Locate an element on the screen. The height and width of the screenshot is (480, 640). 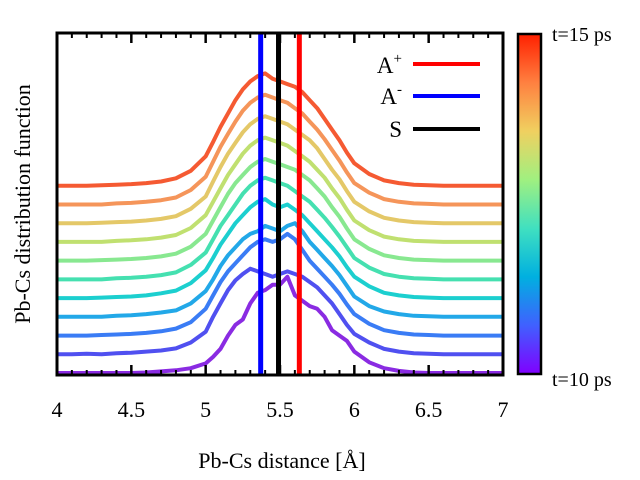
x-tick-label: 6 is located at coordinates (354, 409).